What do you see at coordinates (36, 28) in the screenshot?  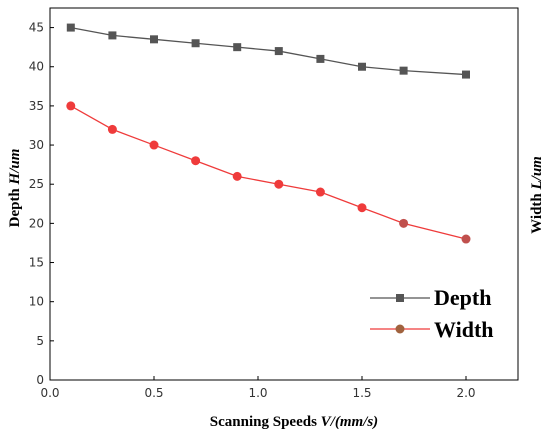 I see `y-tick-label: 45` at bounding box center [36, 28].